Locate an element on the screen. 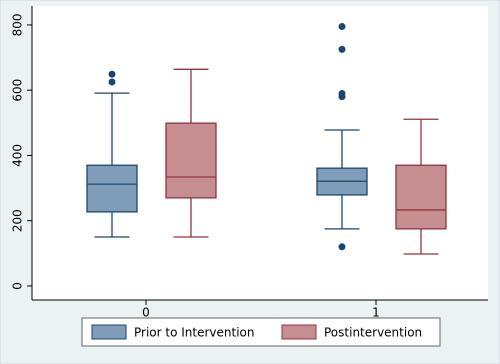 The width and height of the screenshot is (500, 364). legend-label: Postintervention is located at coordinates (373, 333).